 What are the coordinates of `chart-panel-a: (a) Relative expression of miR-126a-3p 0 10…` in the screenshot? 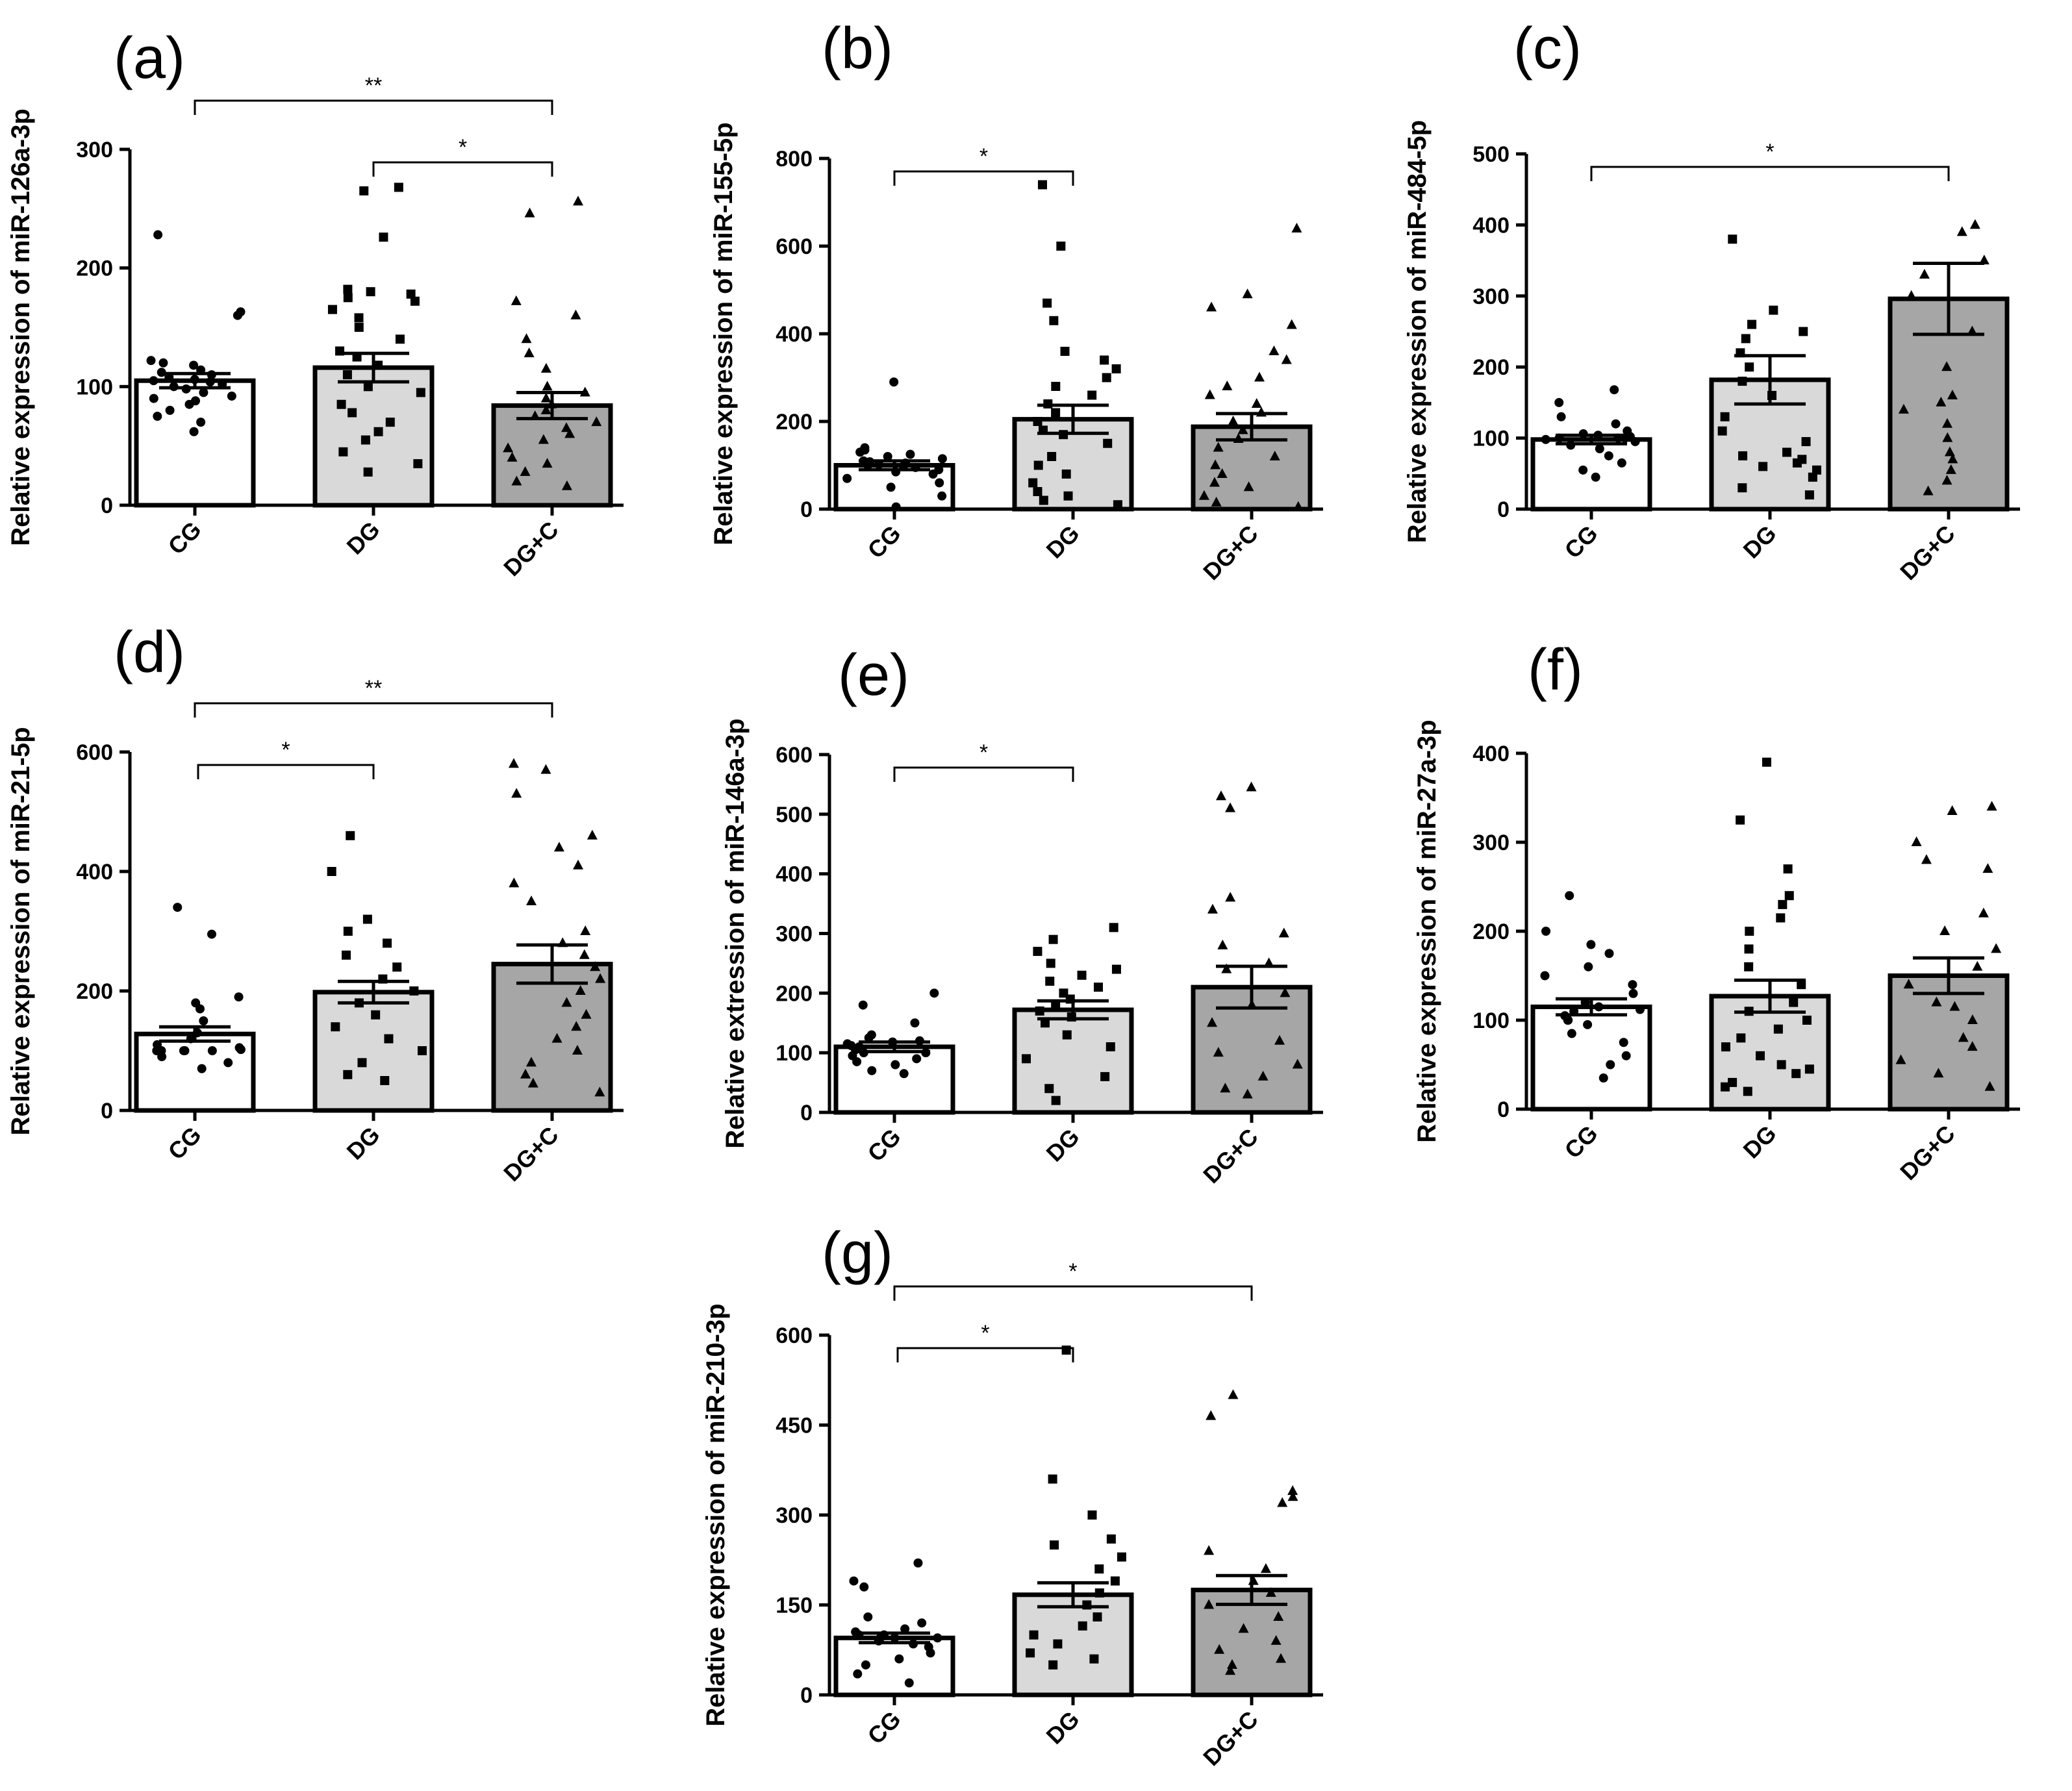 It's located at (315, 303).